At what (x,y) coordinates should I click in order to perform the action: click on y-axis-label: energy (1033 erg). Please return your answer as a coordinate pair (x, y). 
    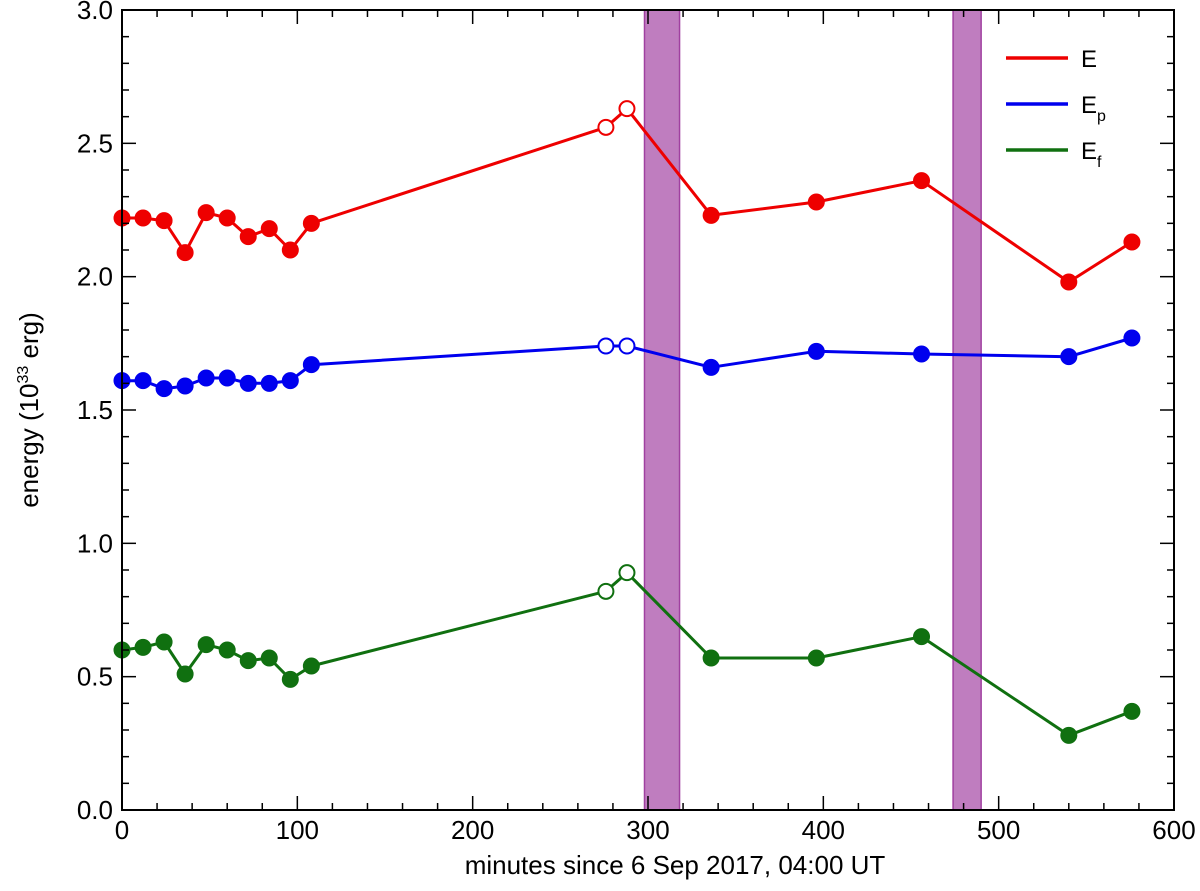
    Looking at the image, I should click on (29, 410).